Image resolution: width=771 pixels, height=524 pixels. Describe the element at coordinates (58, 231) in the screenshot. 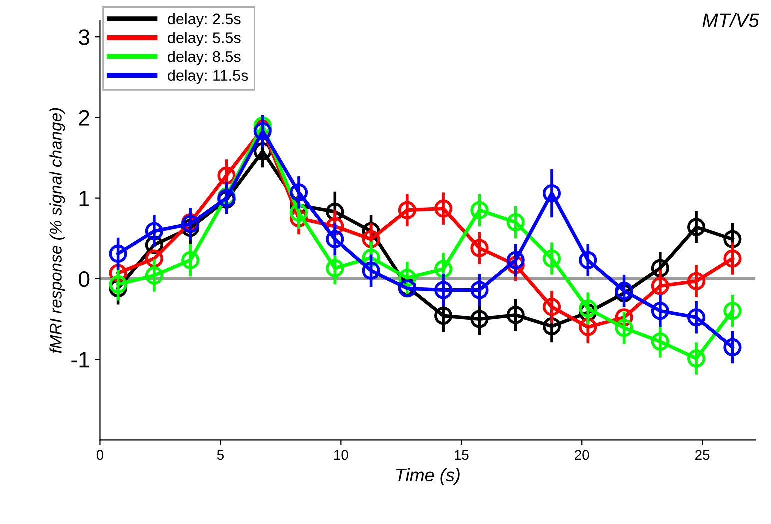

I see `y-axis-title: fMRI response (% signal change)` at that location.